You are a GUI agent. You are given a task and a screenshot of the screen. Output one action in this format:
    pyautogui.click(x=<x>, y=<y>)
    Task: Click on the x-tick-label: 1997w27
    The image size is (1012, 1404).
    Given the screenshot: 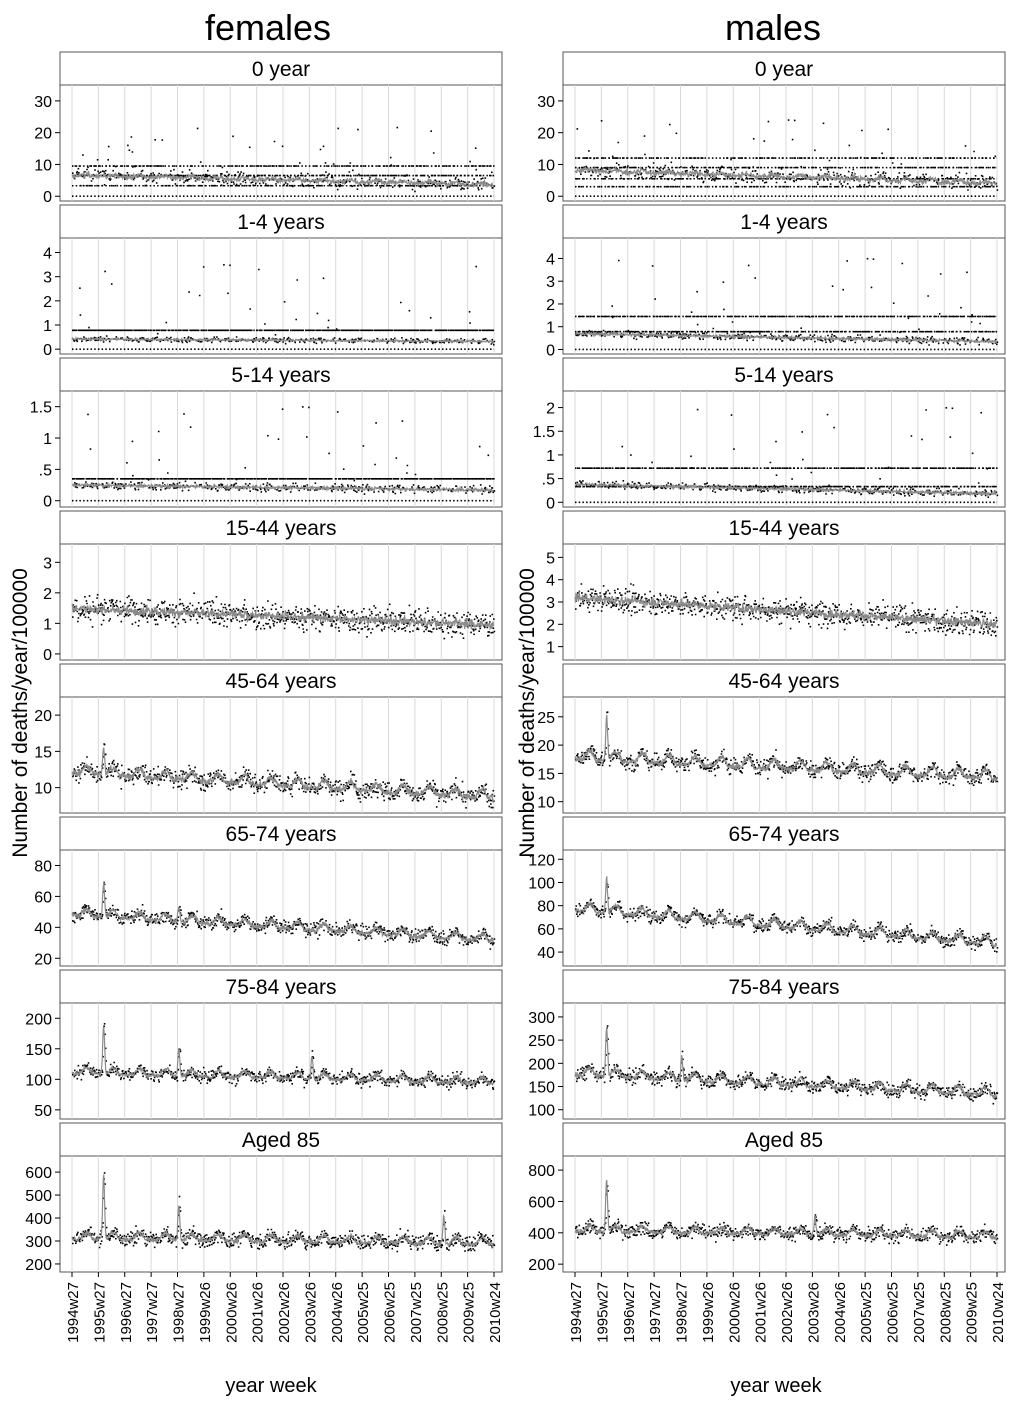 What is the action you would take?
    pyautogui.click(x=152, y=1312)
    